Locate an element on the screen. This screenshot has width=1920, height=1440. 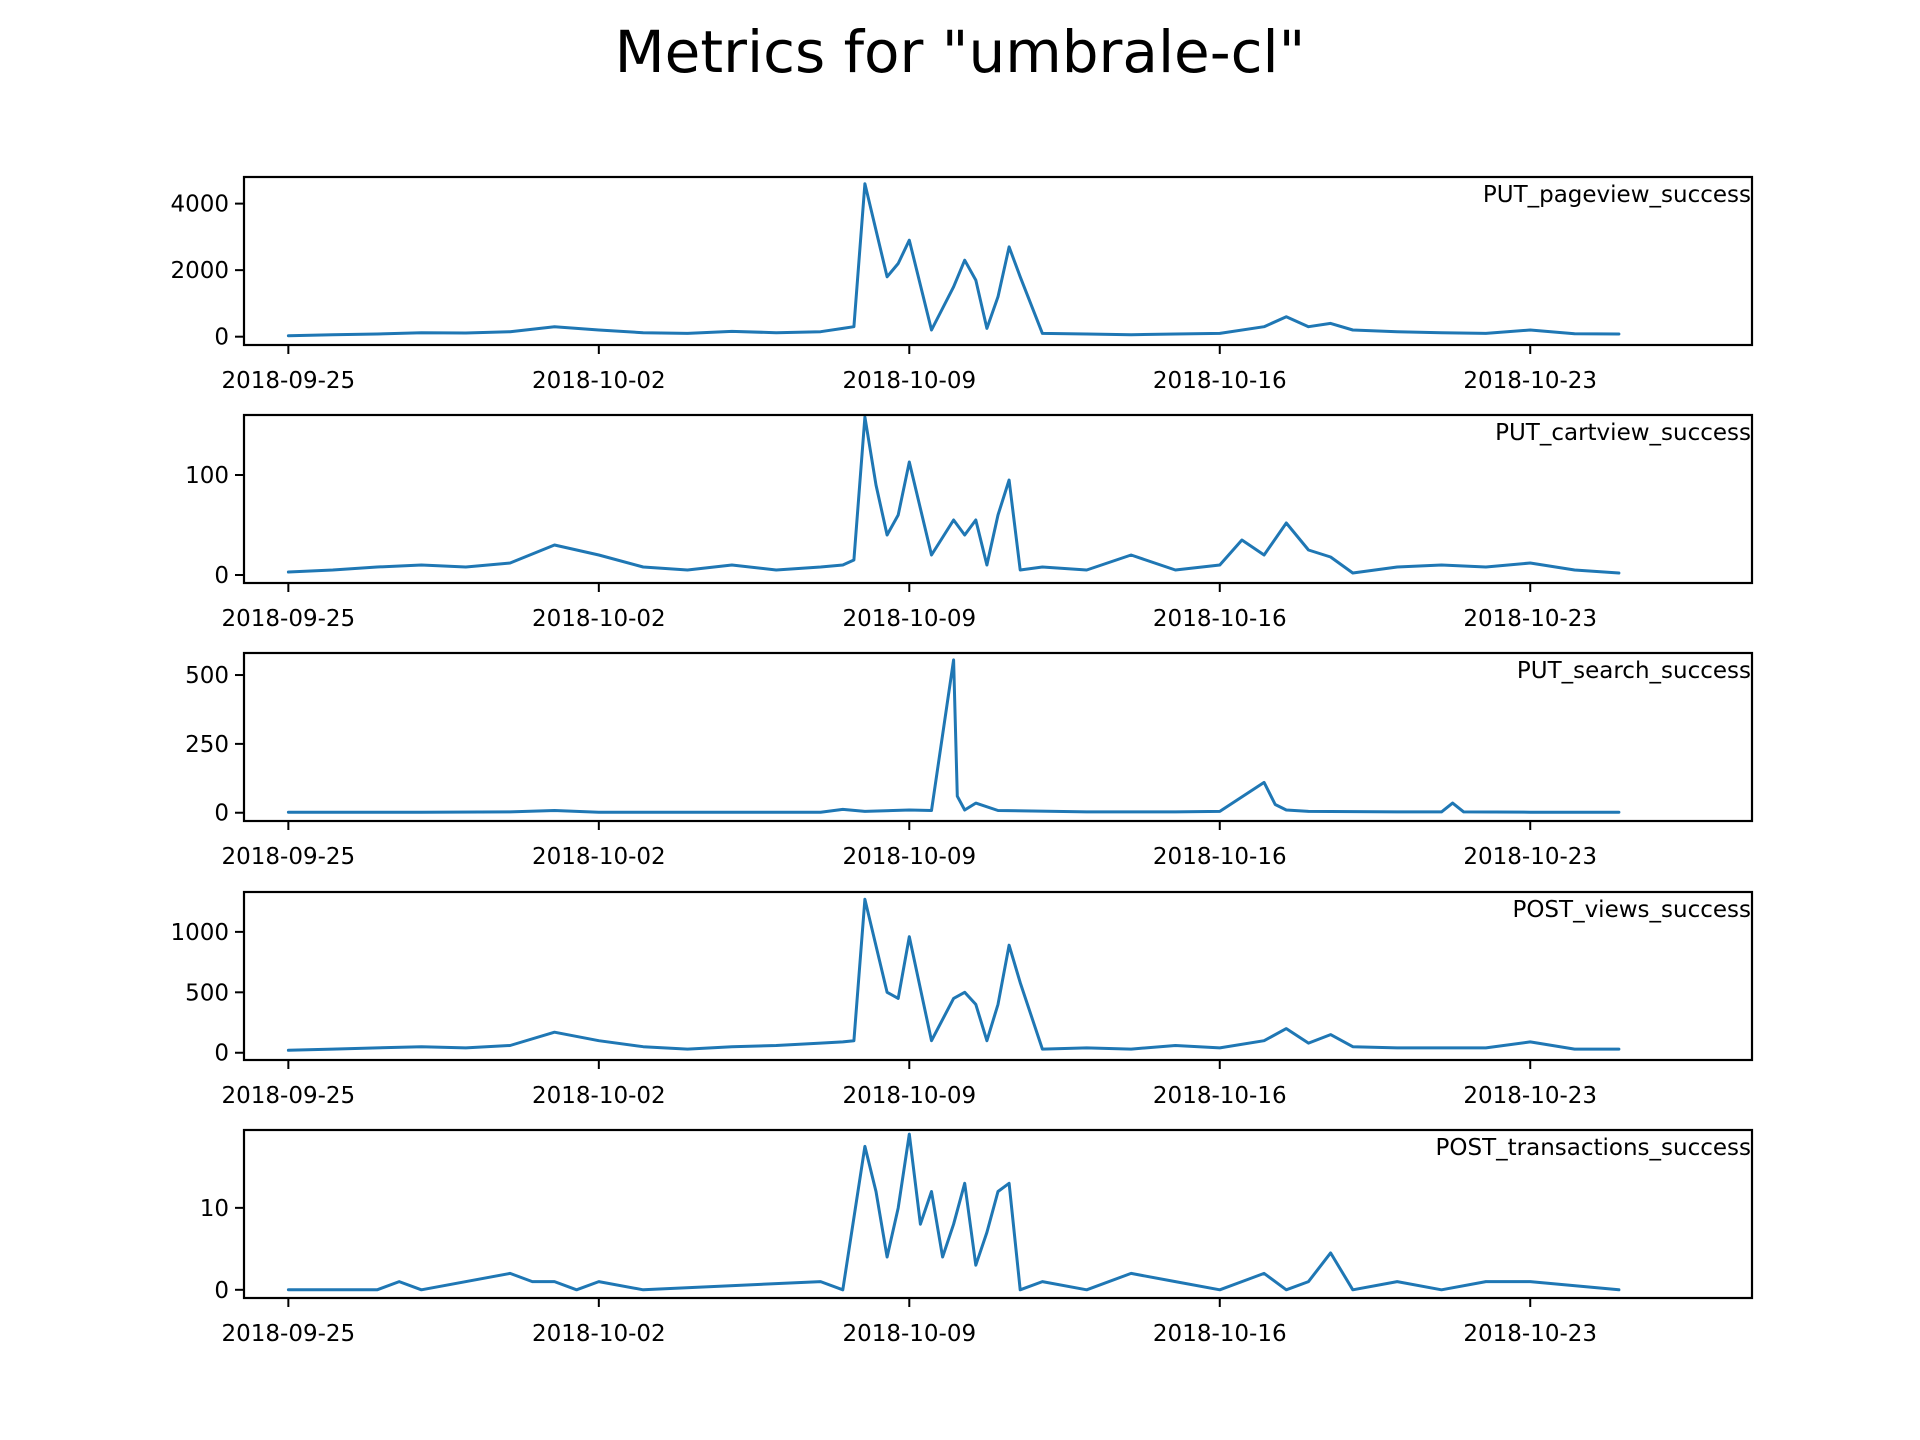
panel-metric-label: PUT_cartview_success is located at coordinates (1623, 433).